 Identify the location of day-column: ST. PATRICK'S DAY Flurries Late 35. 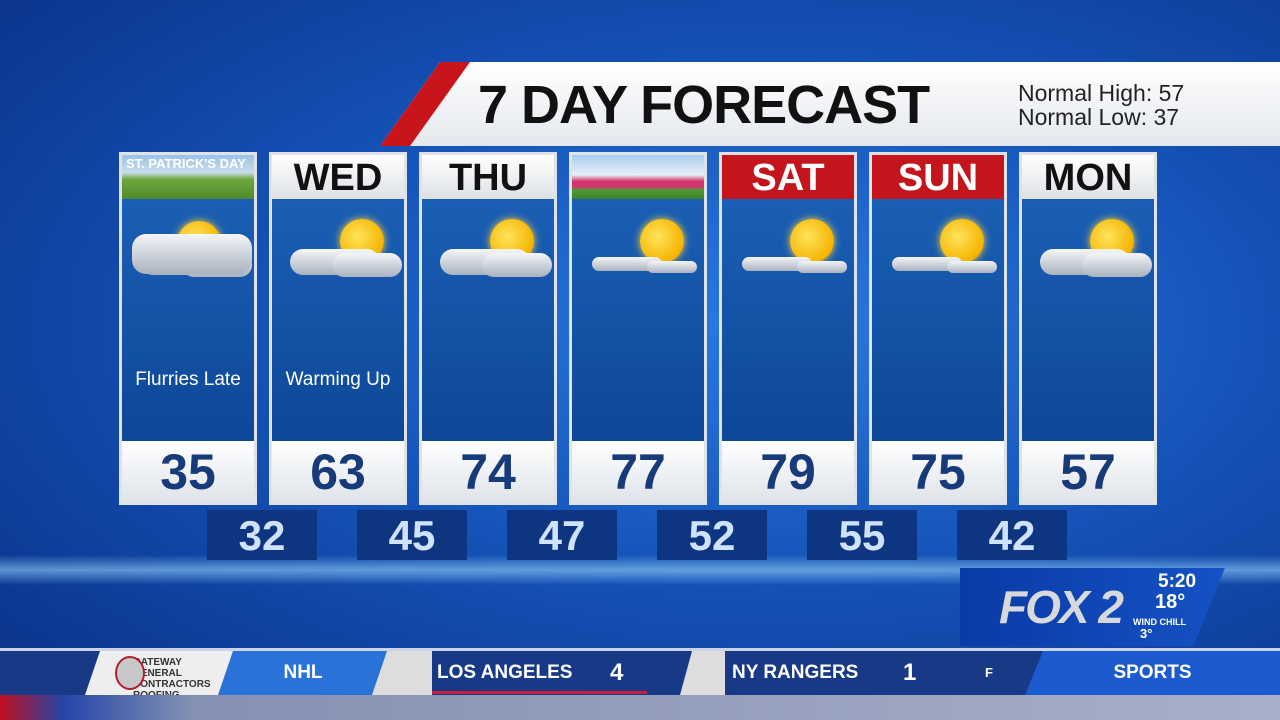
(188, 328).